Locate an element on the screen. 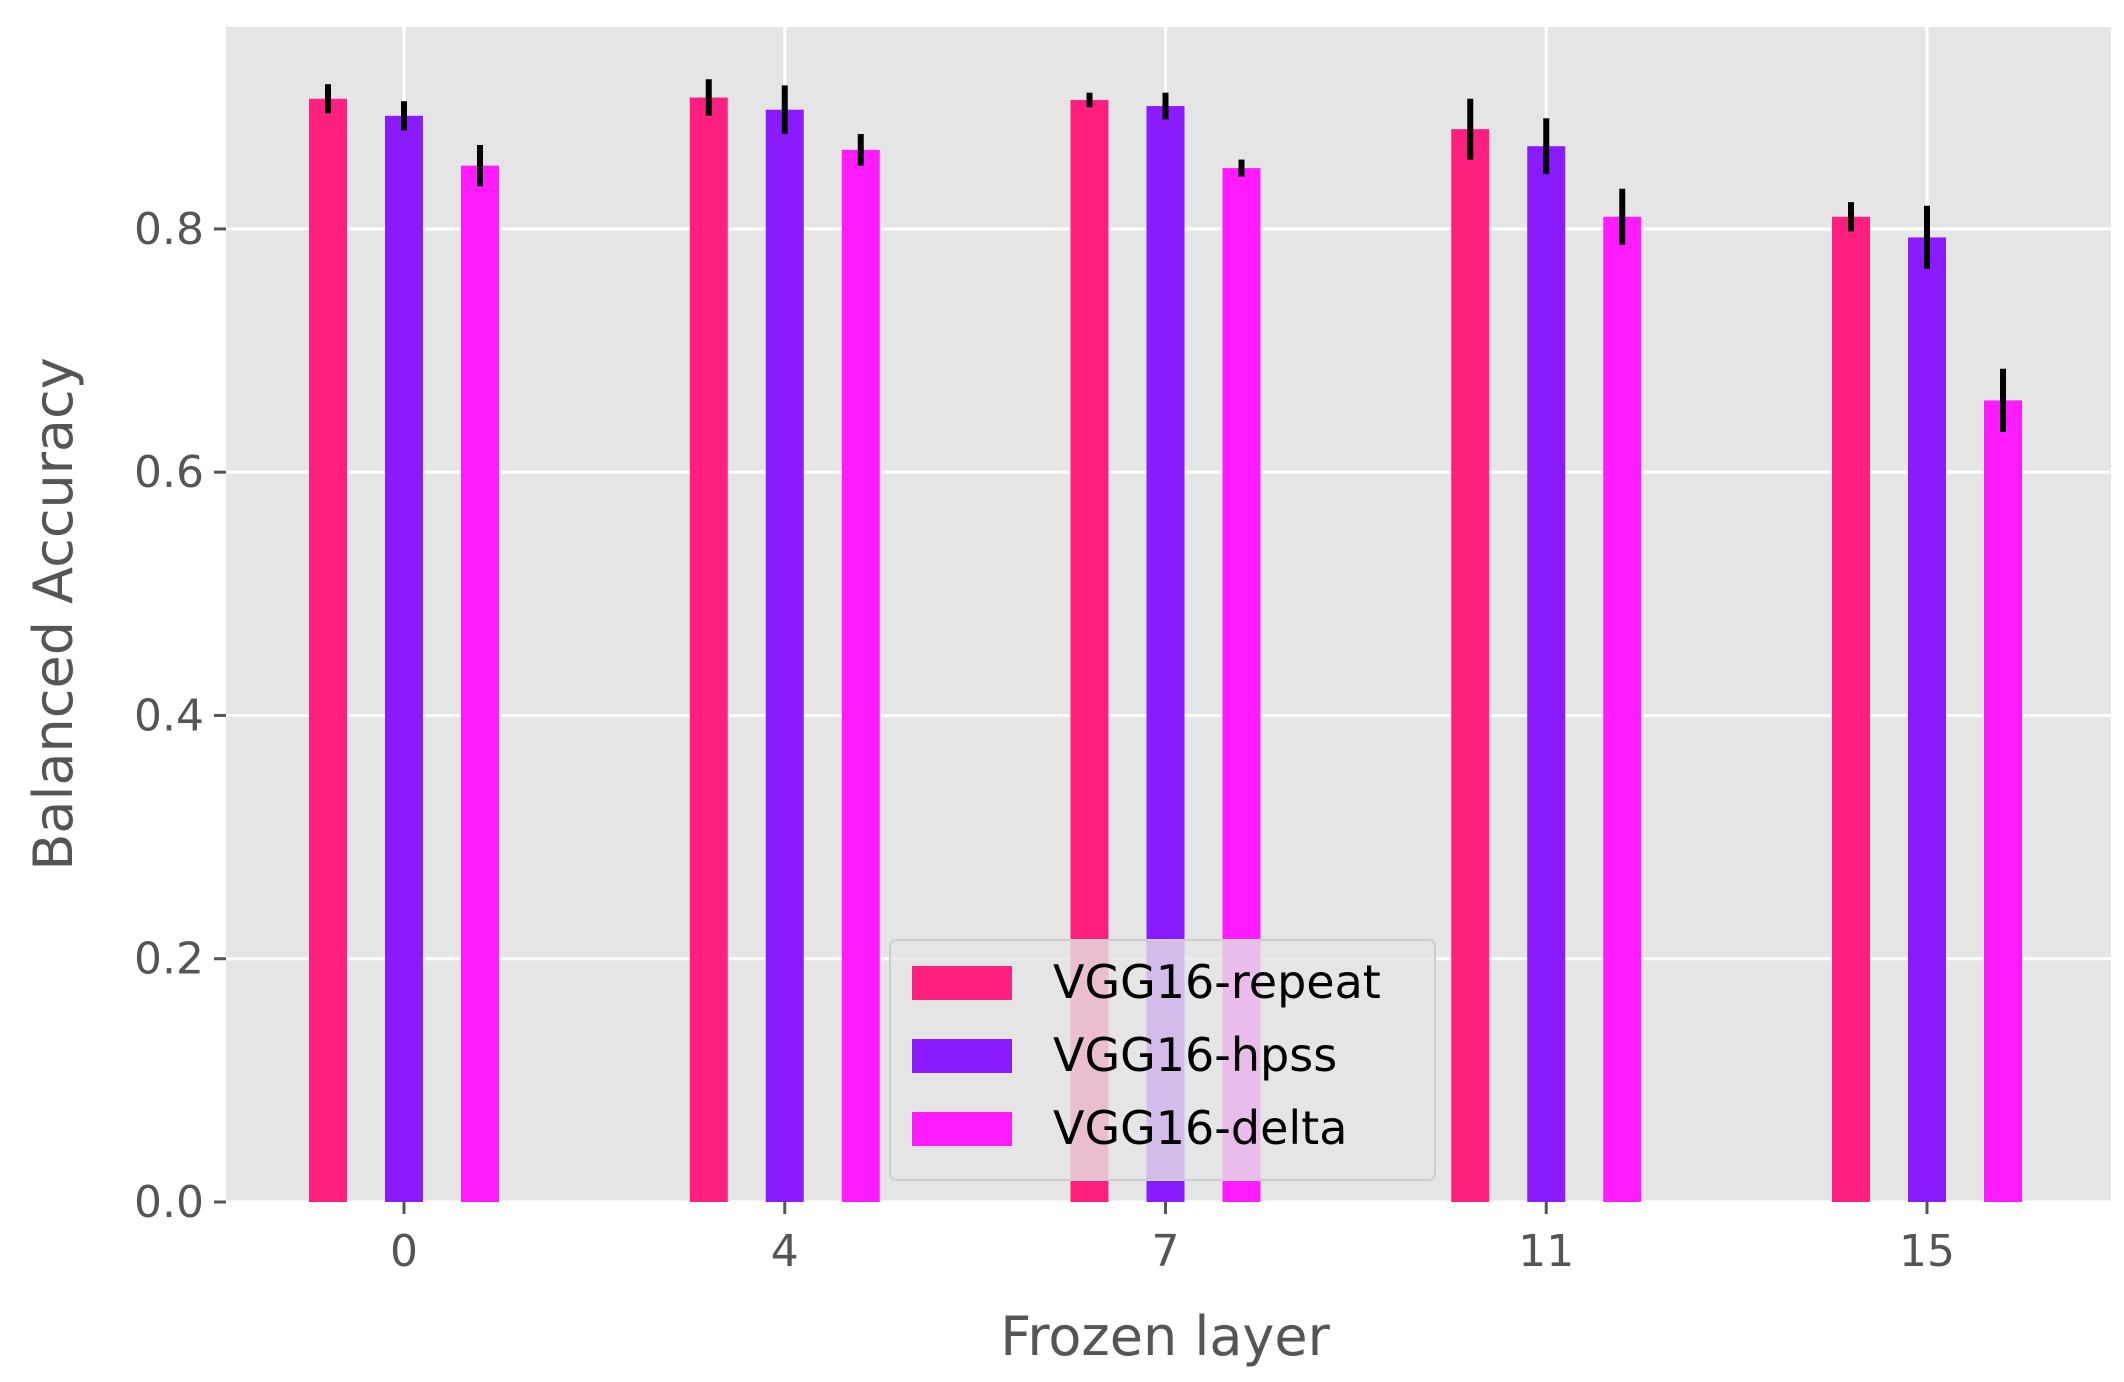  legend-label: VGG16-hpss is located at coordinates (1195, 1055).